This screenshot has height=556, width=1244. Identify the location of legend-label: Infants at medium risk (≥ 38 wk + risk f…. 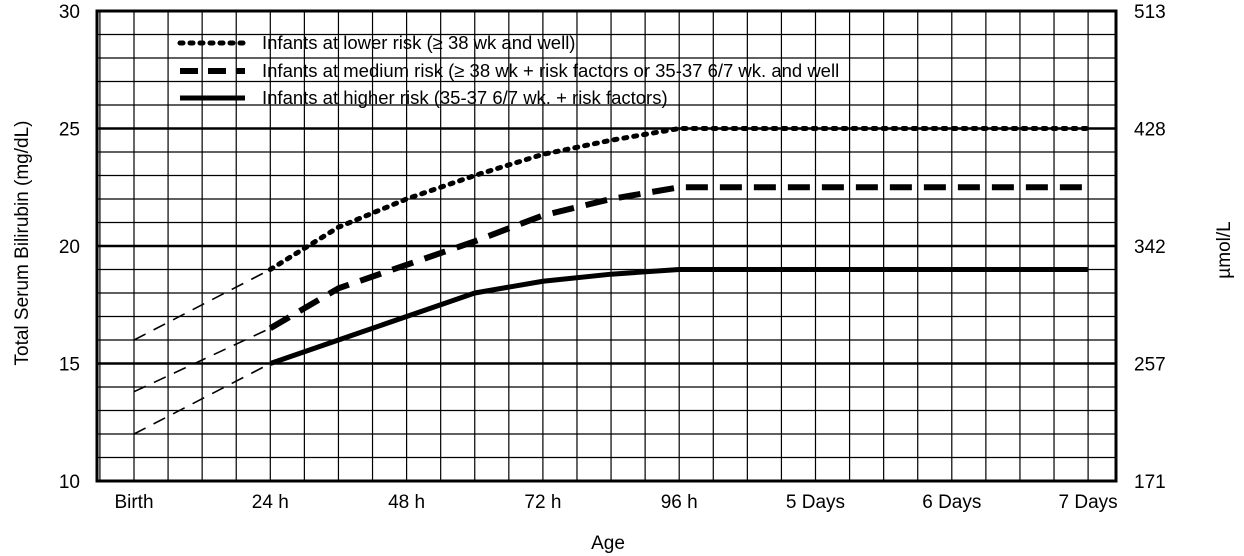
(550, 70).